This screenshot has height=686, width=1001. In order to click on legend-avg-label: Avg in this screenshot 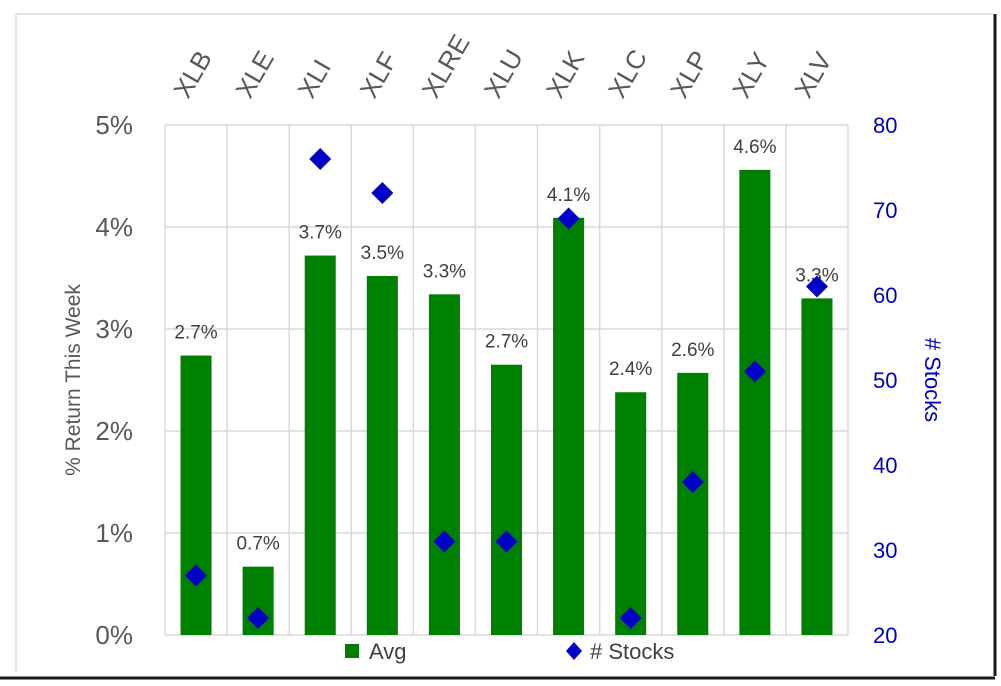, I will do `click(388, 651)`.